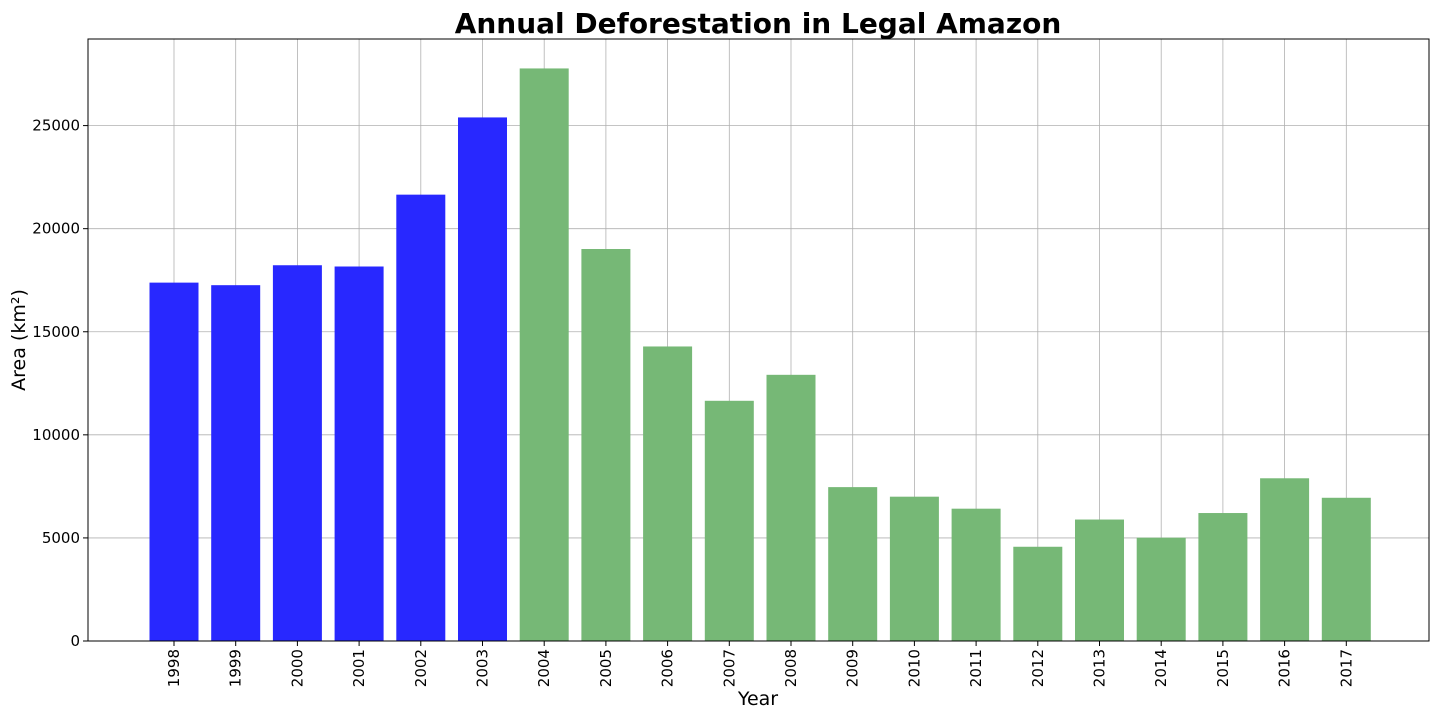 The height and width of the screenshot is (720, 1440). I want to click on y-tick-label: 20000, so click(56, 229).